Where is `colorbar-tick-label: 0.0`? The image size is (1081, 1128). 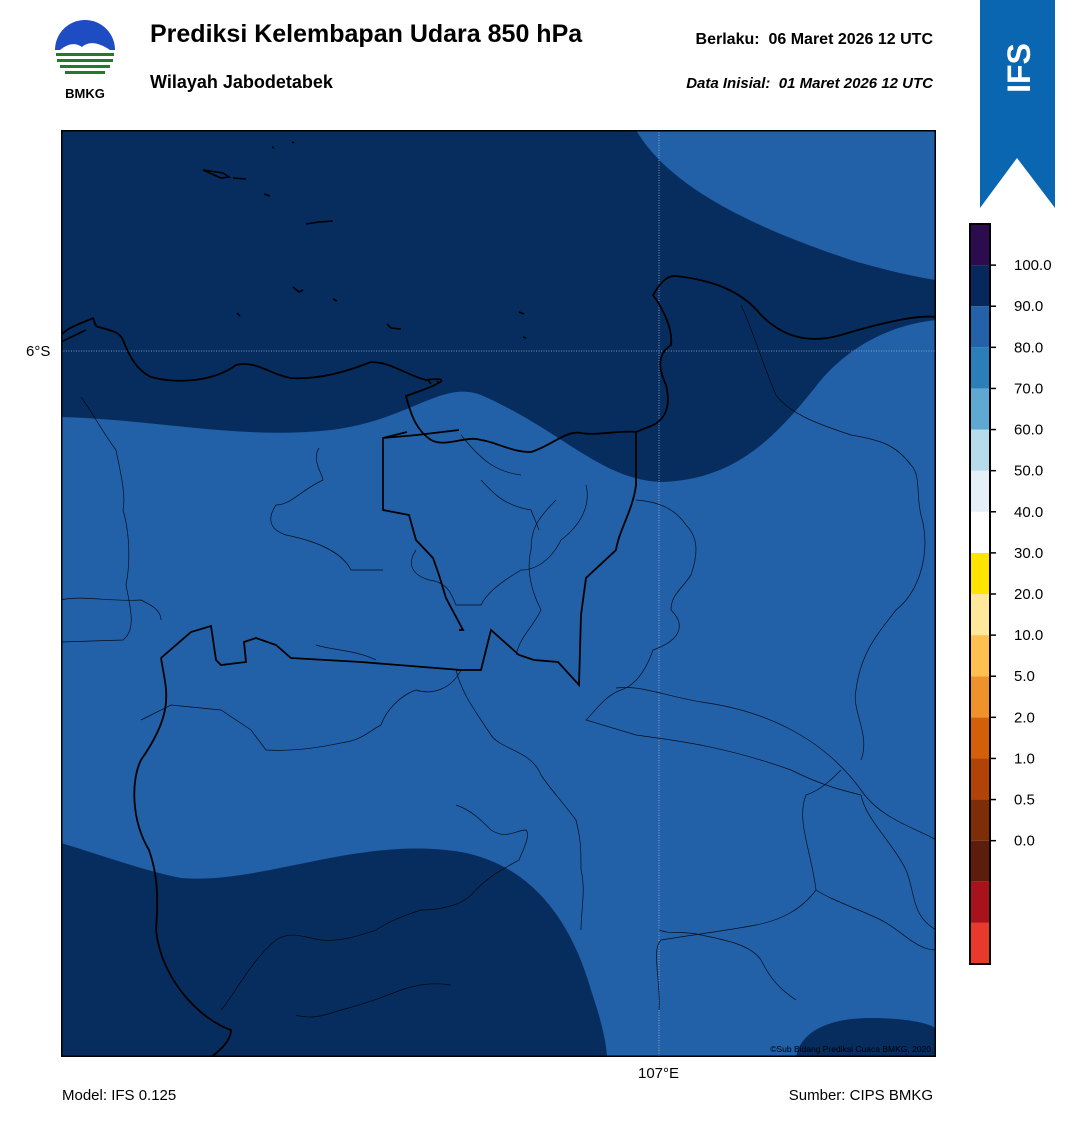
colorbar-tick-label: 0.0 is located at coordinates (1024, 841).